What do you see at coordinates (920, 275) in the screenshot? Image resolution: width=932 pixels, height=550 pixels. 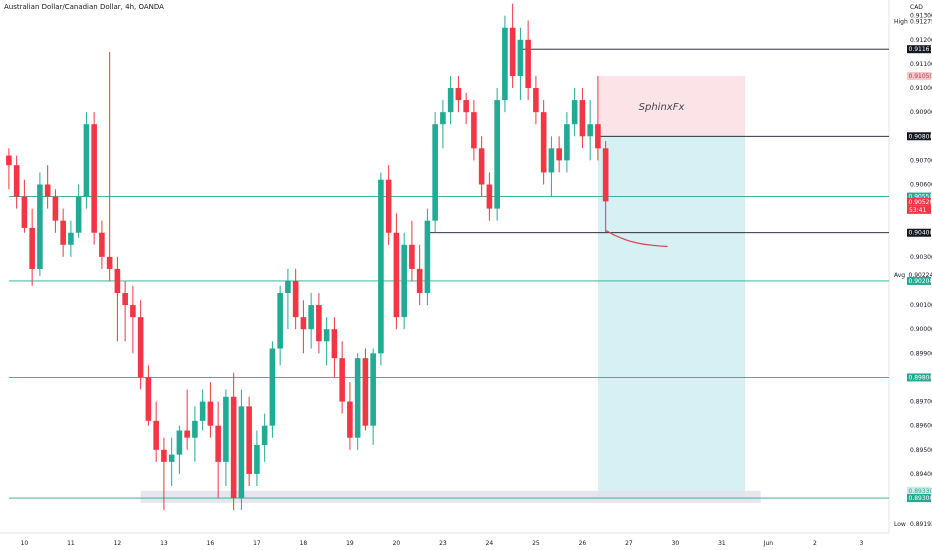 I see `price-label-0.90224: 0.90224` at bounding box center [920, 275].